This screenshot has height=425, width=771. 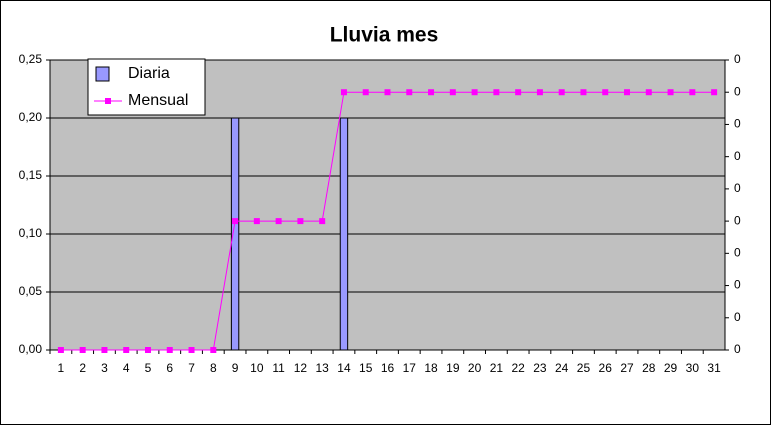 I want to click on x-tick-label: 22, so click(x=518, y=368).